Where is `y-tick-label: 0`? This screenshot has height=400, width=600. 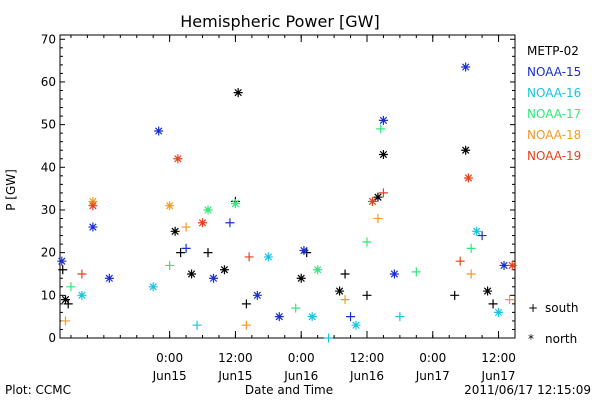
y-tick-label: 0 is located at coordinates (52, 338).